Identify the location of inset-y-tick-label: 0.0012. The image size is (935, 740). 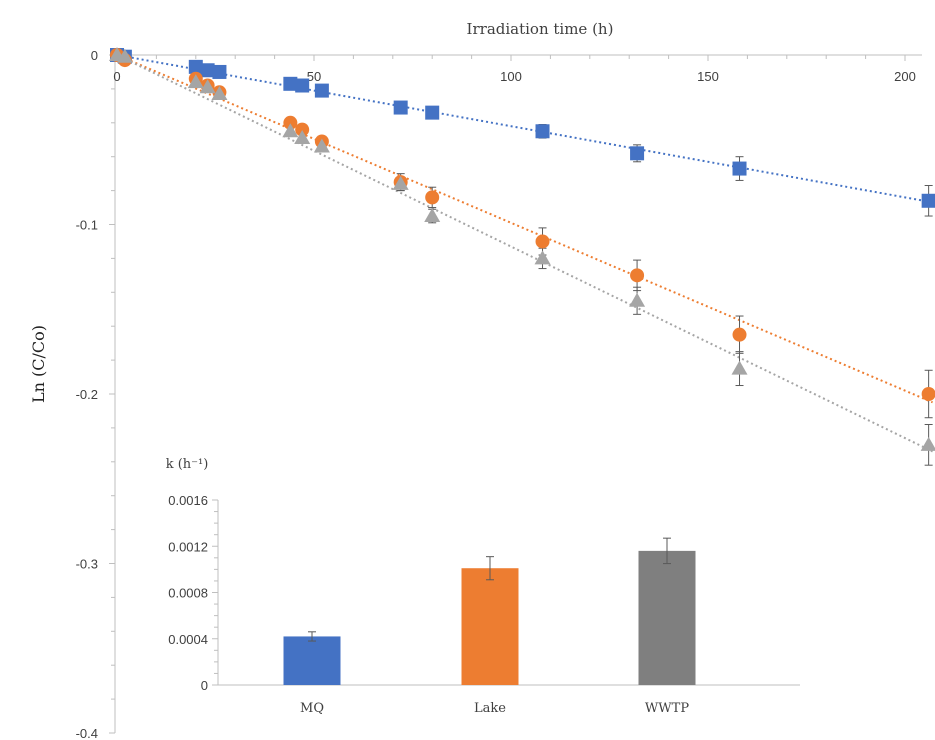
(188, 546).